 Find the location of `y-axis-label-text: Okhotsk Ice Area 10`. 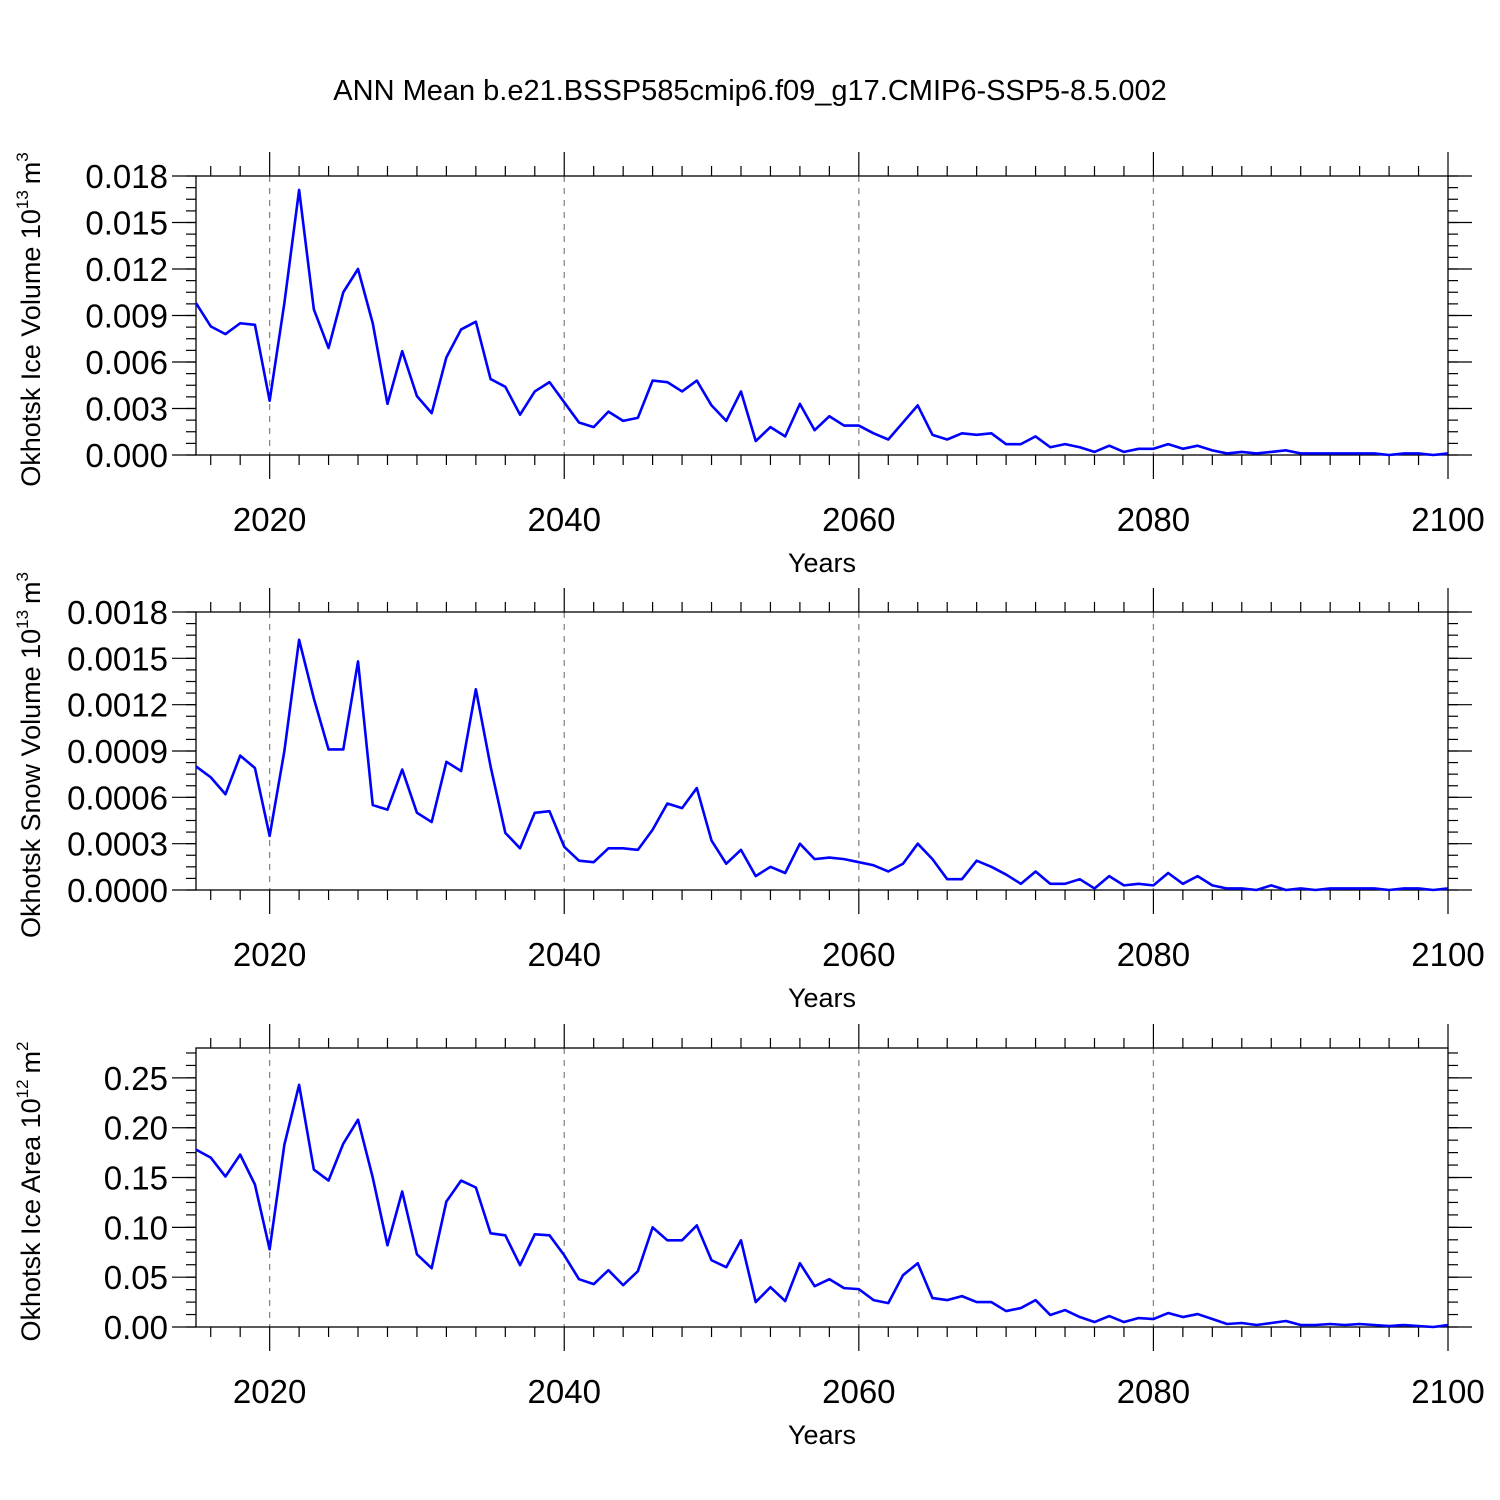

y-axis-label-text: Okhotsk Ice Area 10 is located at coordinates (31, 1219).